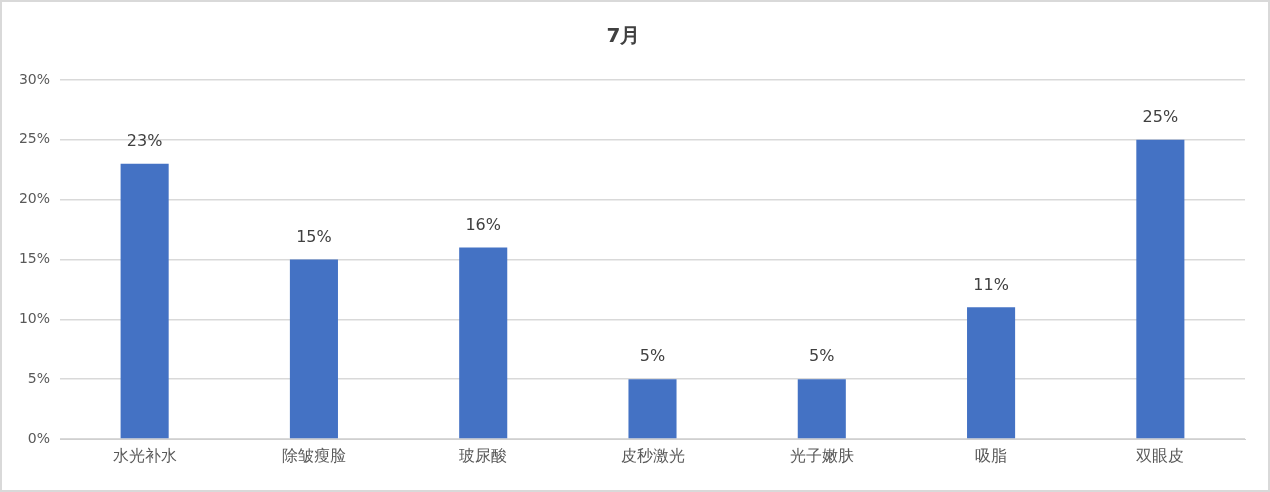  Describe the element at coordinates (144, 455) in the screenshot. I see `x-tick-label: 水光补水` at that location.